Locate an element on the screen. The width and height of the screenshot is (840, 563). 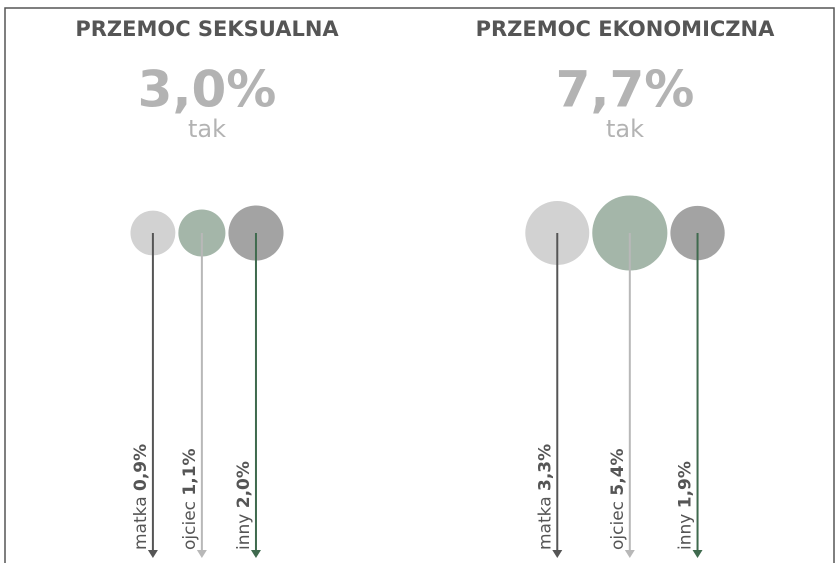
bubble-label: ojciec 5,4% is located at coordinates (618, 499).